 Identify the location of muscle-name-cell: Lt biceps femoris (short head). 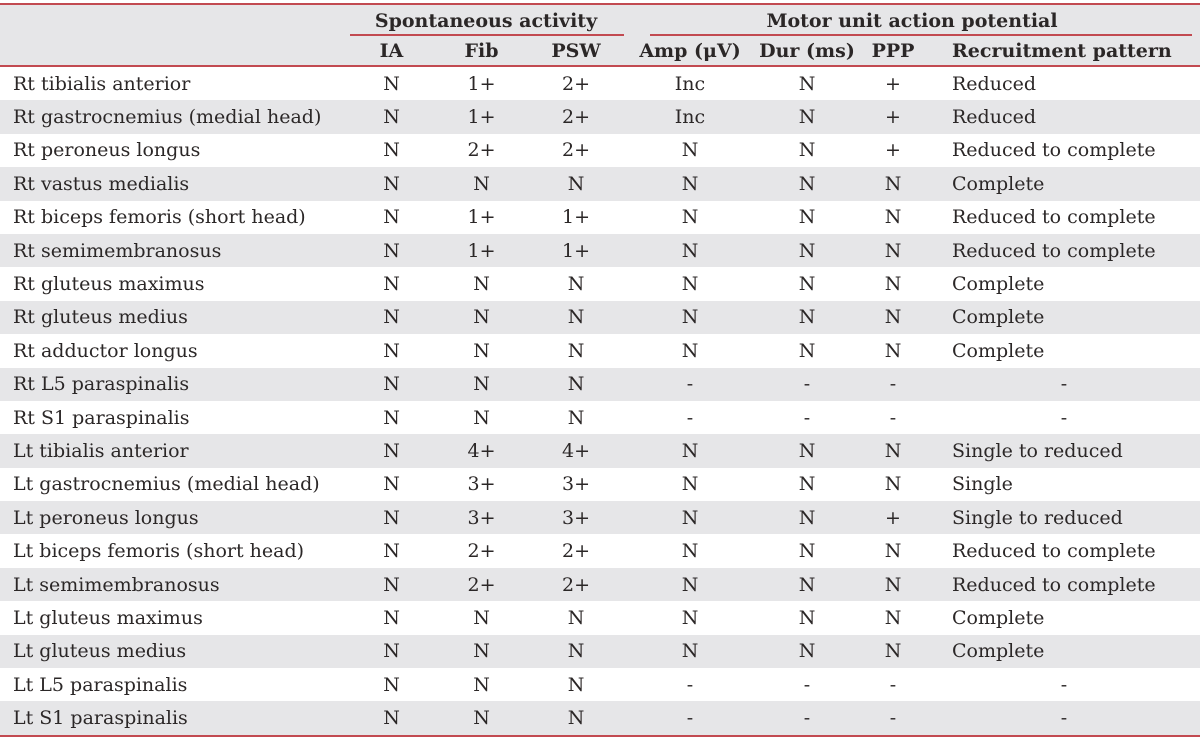
(159, 551).